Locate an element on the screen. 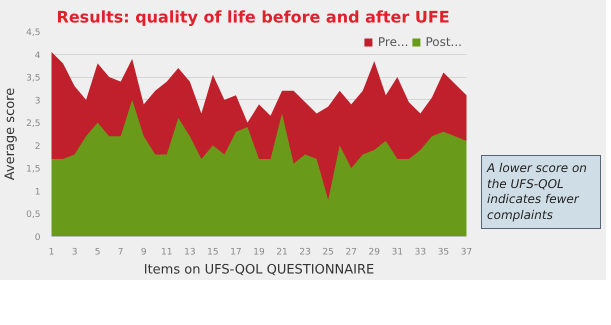 The image size is (611, 325). x-tick-label: 1 is located at coordinates (51, 253).